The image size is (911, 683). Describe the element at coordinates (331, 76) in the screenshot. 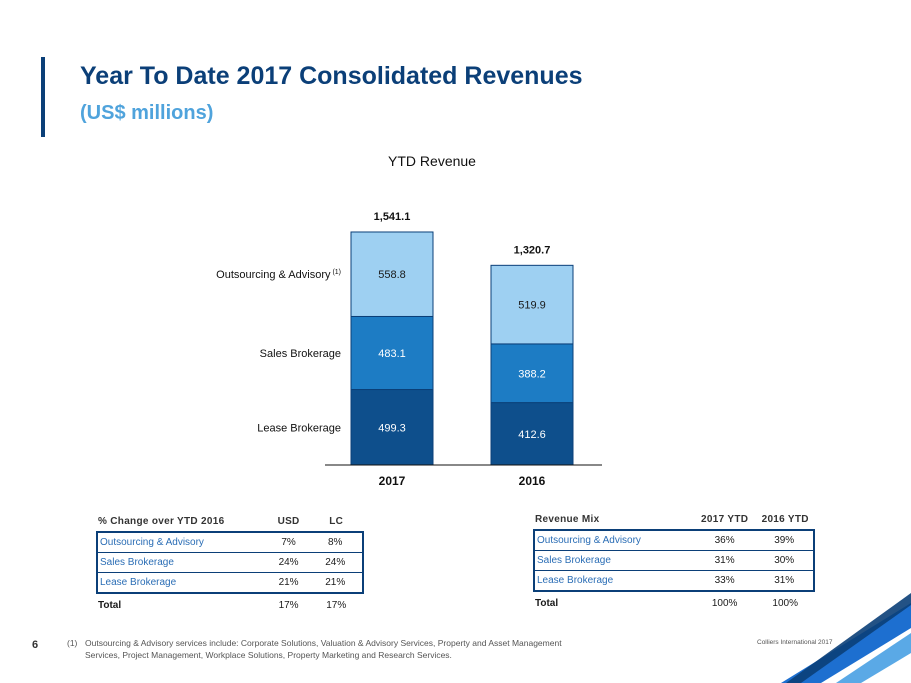

I see `page-title: Year To Date 2017 Consolidated Revenues` at that location.